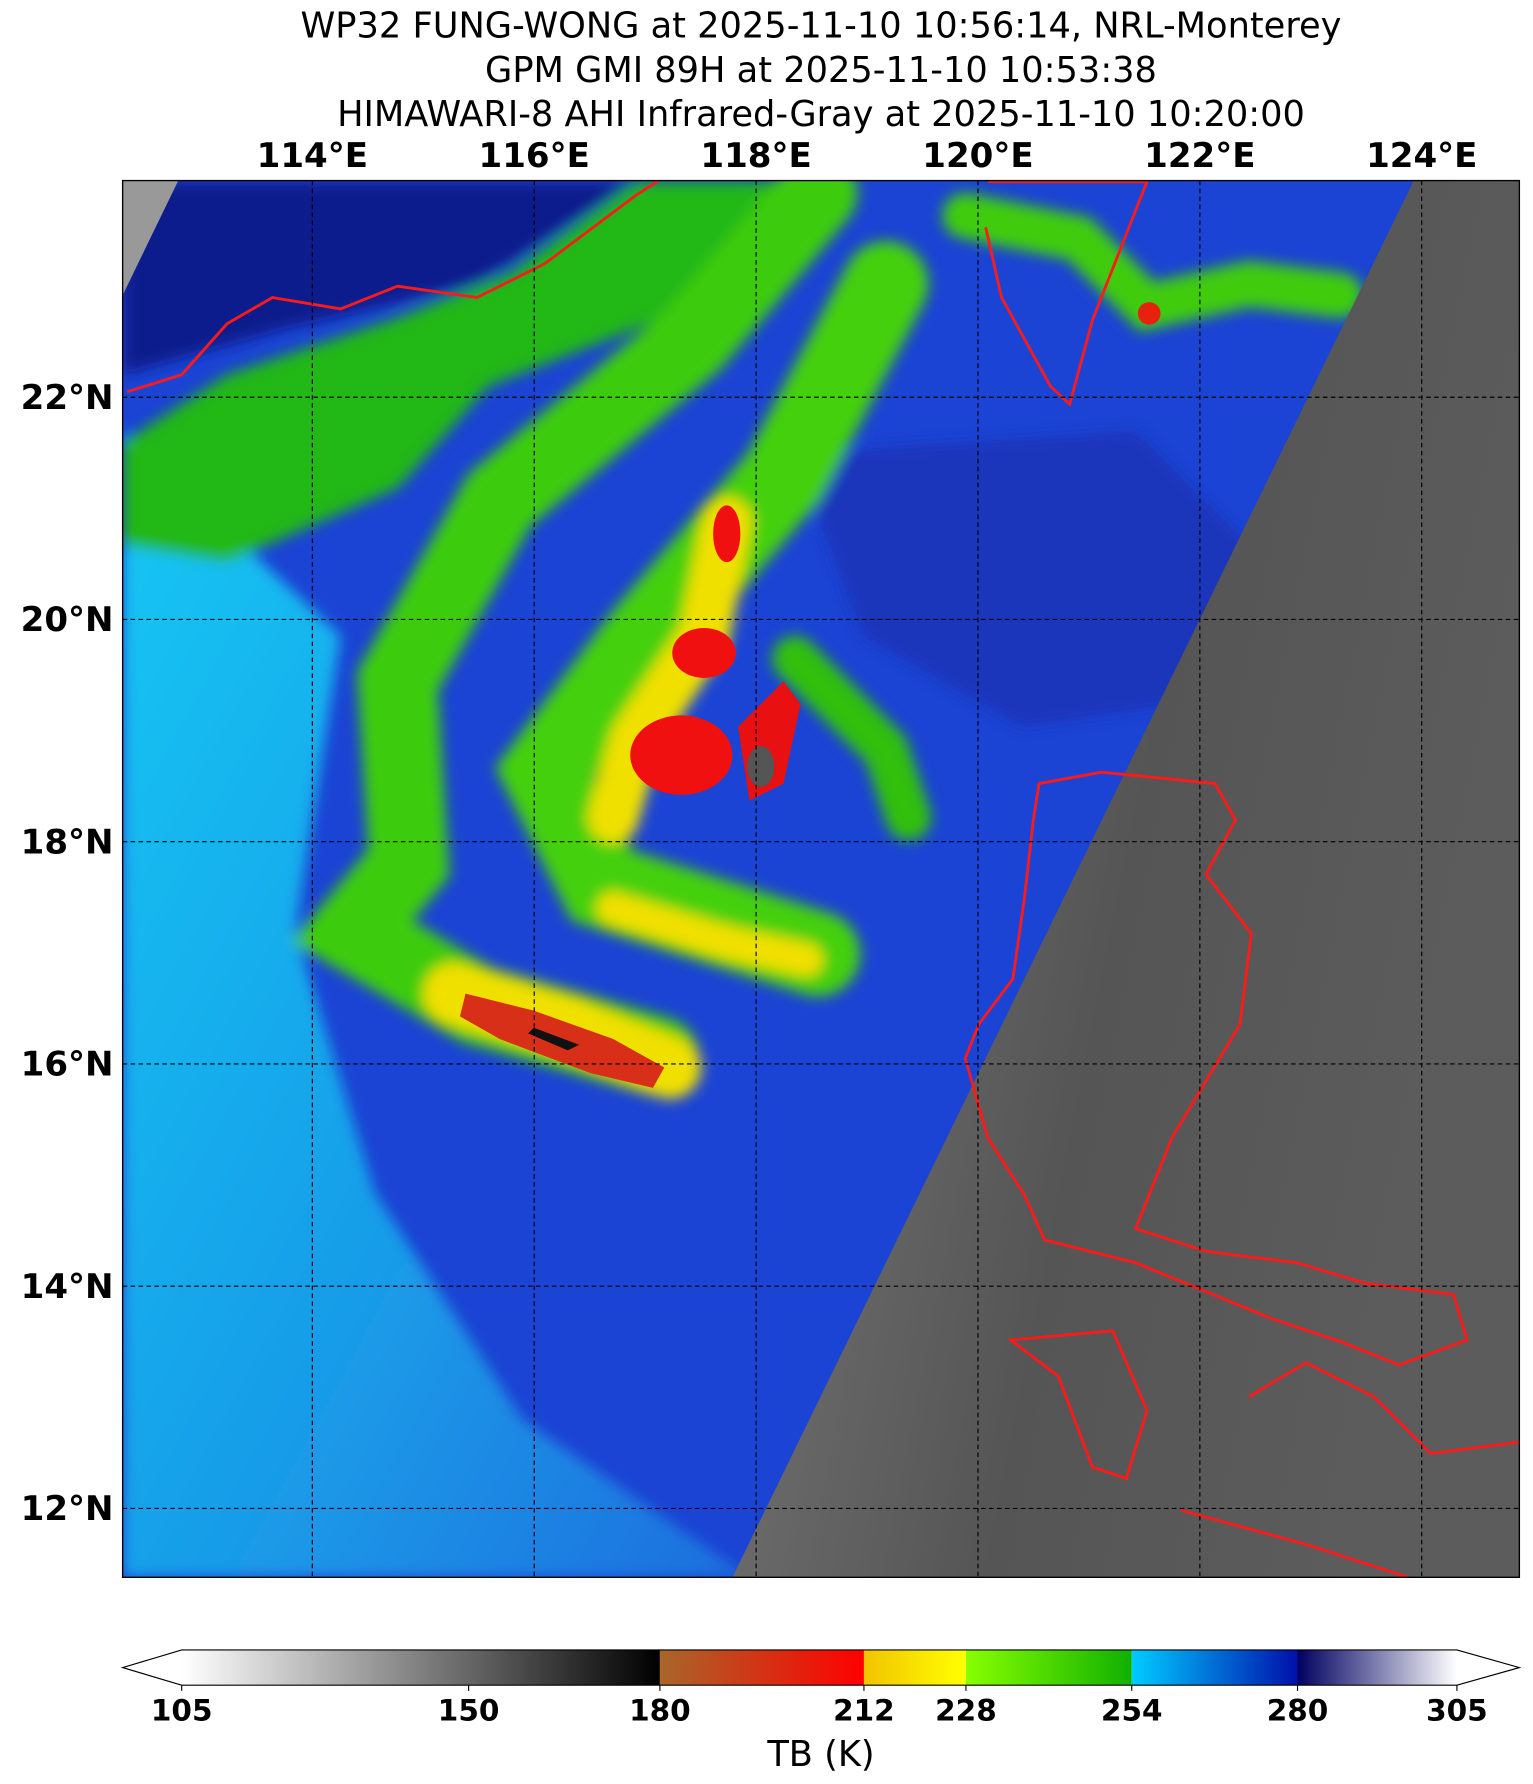 The width and height of the screenshot is (1533, 1784). Describe the element at coordinates (1488, 1667) in the screenshot. I see `colorbar-extend-max` at that location.